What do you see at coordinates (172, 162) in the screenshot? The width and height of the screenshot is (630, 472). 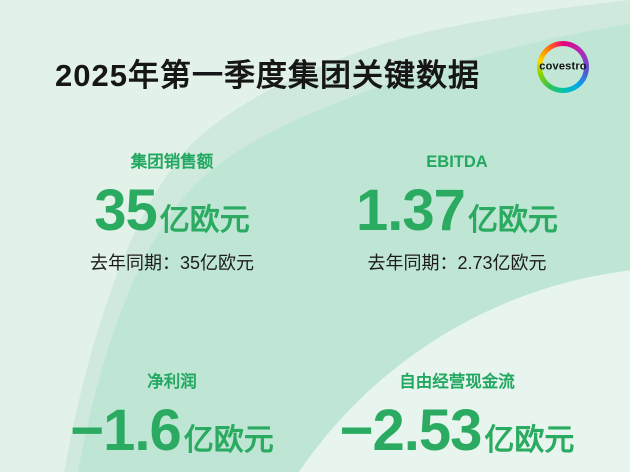 I see `metric-label: 集团销售额` at bounding box center [172, 162].